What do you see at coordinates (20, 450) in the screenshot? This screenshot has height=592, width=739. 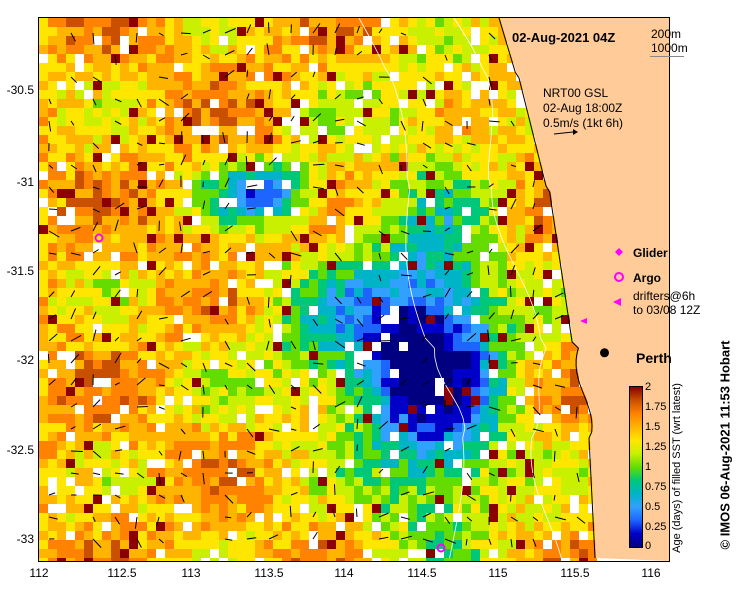 I see `y-tick-label: -32.5` at bounding box center [20, 450].